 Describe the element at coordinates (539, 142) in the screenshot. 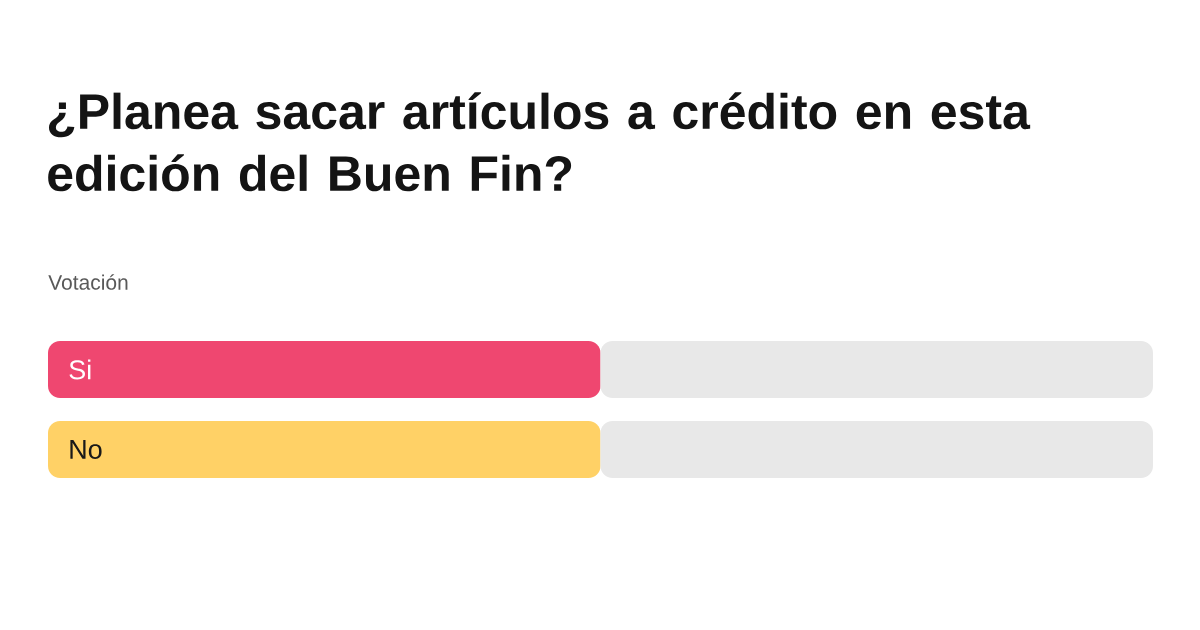

I see `chart-title: ¿Planea sacar artículos a crédito en esta edición del Buen Fin?` at that location.